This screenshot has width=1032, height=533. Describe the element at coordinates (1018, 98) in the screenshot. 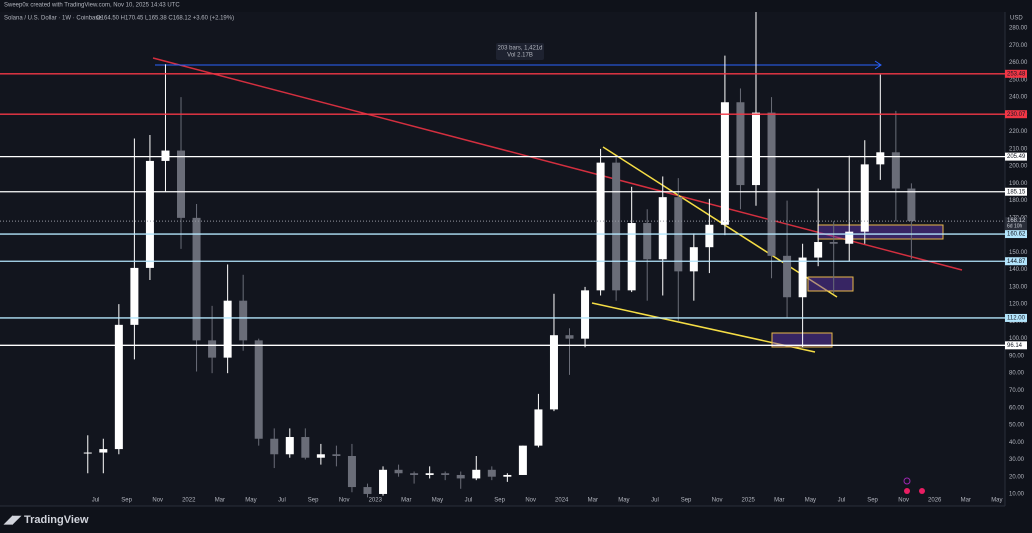

I see `y-tick-label: 240.00` at that location.